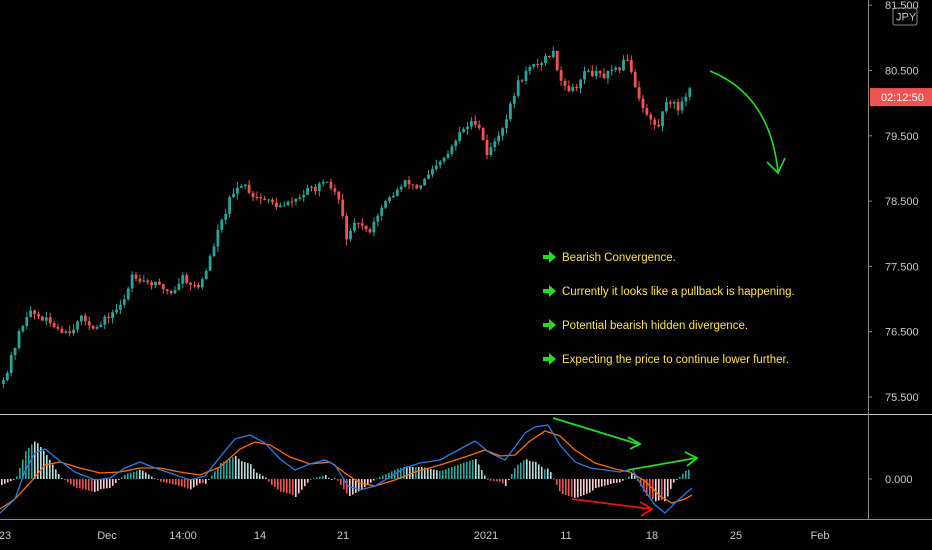 The height and width of the screenshot is (550, 932). Describe the element at coordinates (902, 202) in the screenshot. I see `price-tick-label: 78.500` at that location.